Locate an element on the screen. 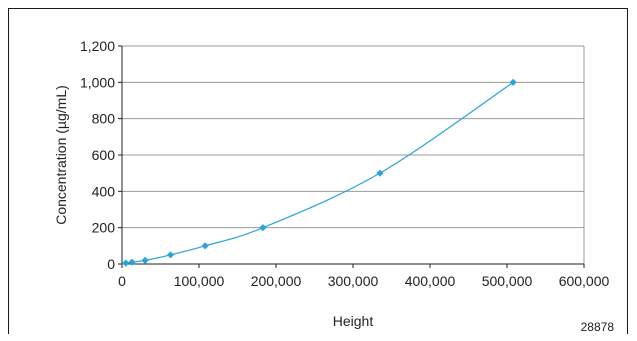 This screenshot has height=341, width=637. y-tick-label-0: 0 is located at coordinates (111, 264).